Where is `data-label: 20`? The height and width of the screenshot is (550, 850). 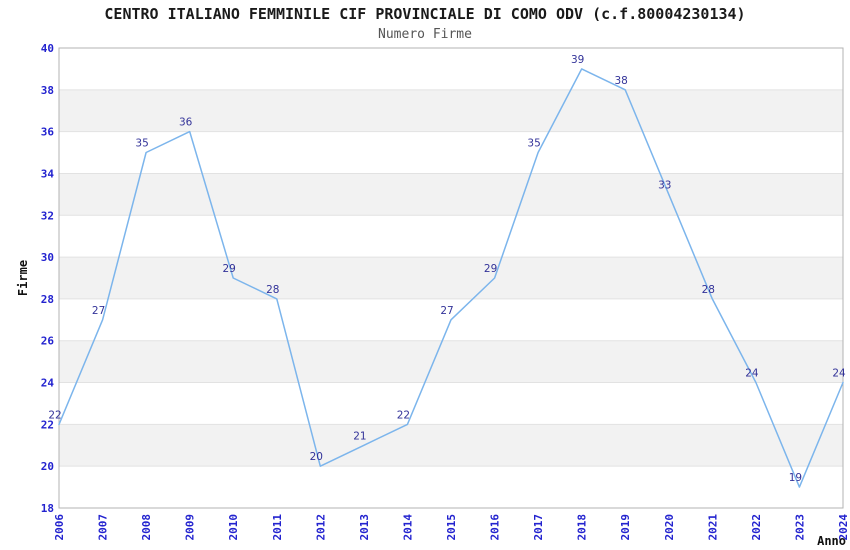 data-label: 20 is located at coordinates (316, 457).